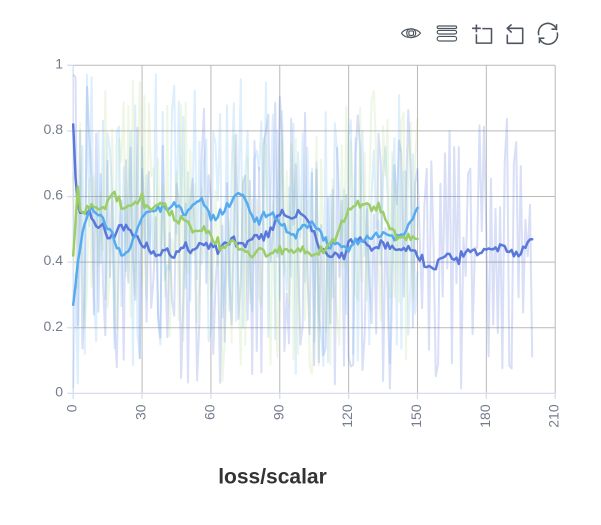 The image size is (601, 525). What do you see at coordinates (141, 412) in the screenshot?
I see `svg-text: 30` at bounding box center [141, 412].